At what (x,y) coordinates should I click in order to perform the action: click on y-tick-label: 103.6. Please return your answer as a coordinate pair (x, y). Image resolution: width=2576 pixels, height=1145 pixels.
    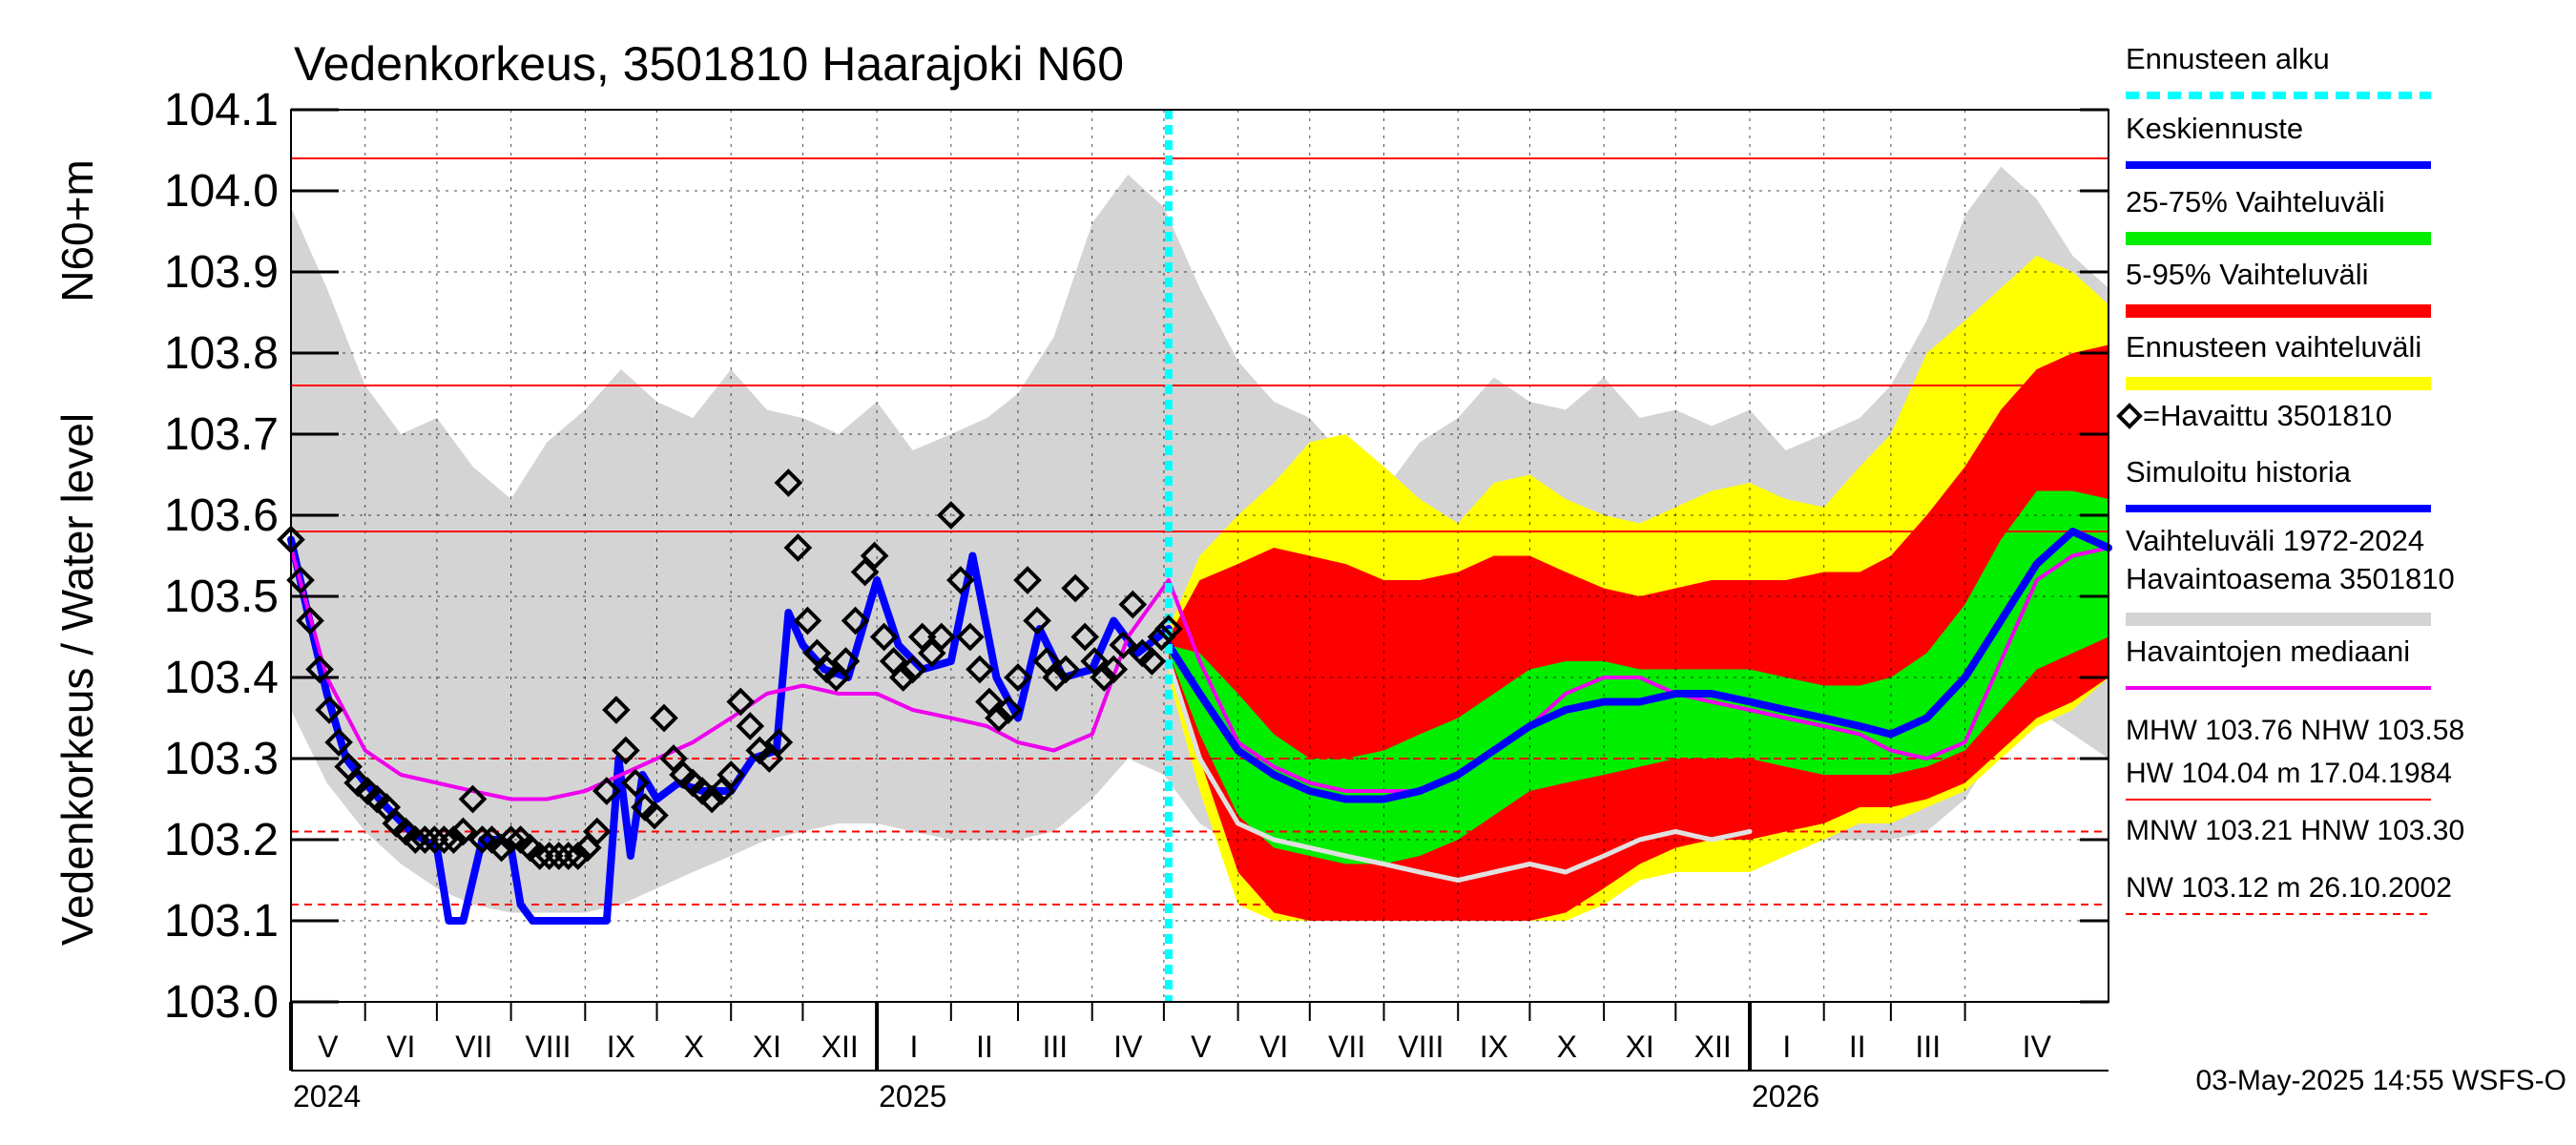
    Looking at the image, I should click on (221, 516).